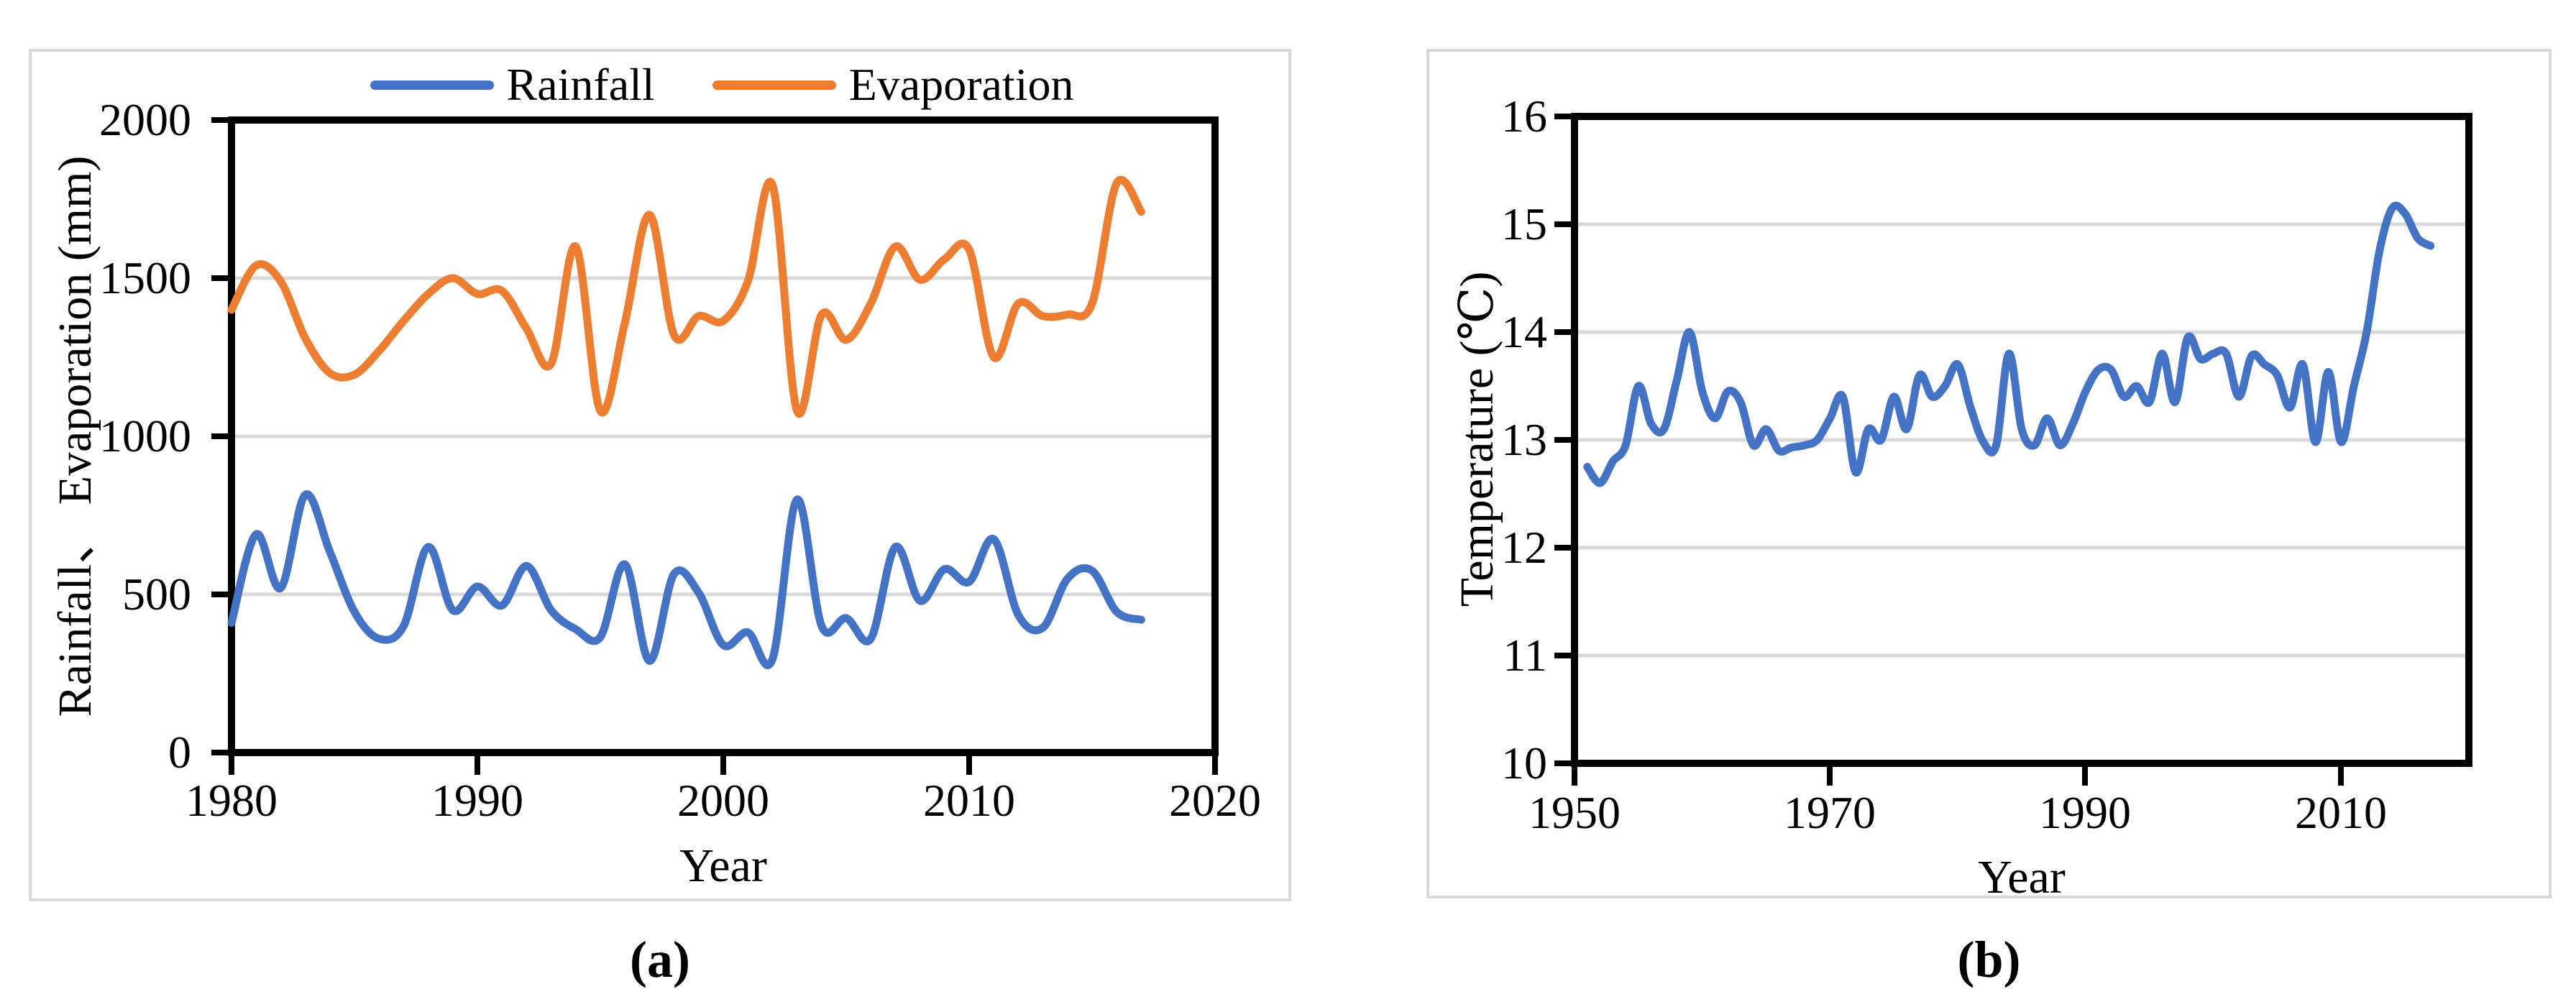 This screenshot has width=2576, height=1007. I want to click on panel-a-x-tick-labels: 1980 1990 2000 2010 2020, so click(723, 800).